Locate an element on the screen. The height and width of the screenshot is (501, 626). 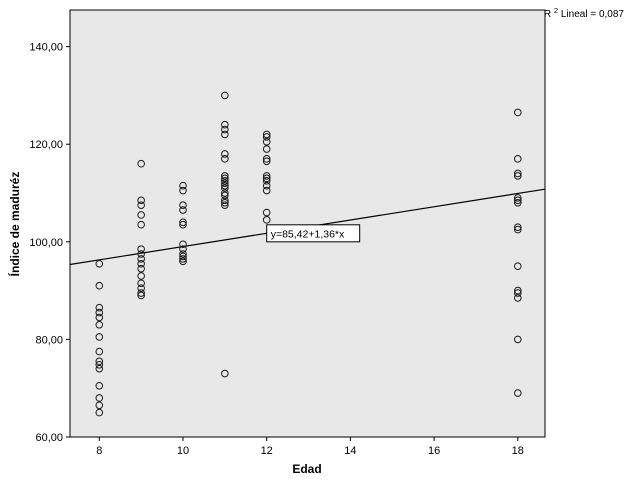
x-tick-label: 14 is located at coordinates (350, 451).